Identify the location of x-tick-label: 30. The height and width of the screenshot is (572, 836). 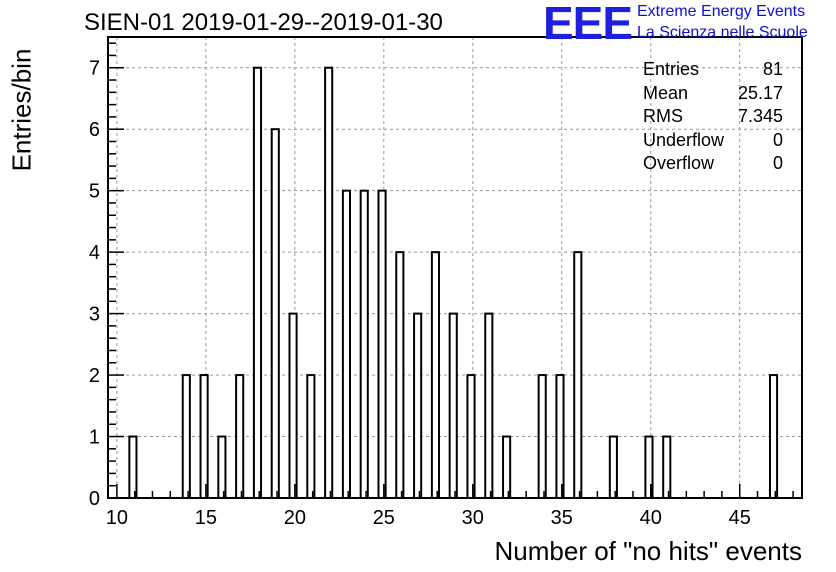
(473, 518).